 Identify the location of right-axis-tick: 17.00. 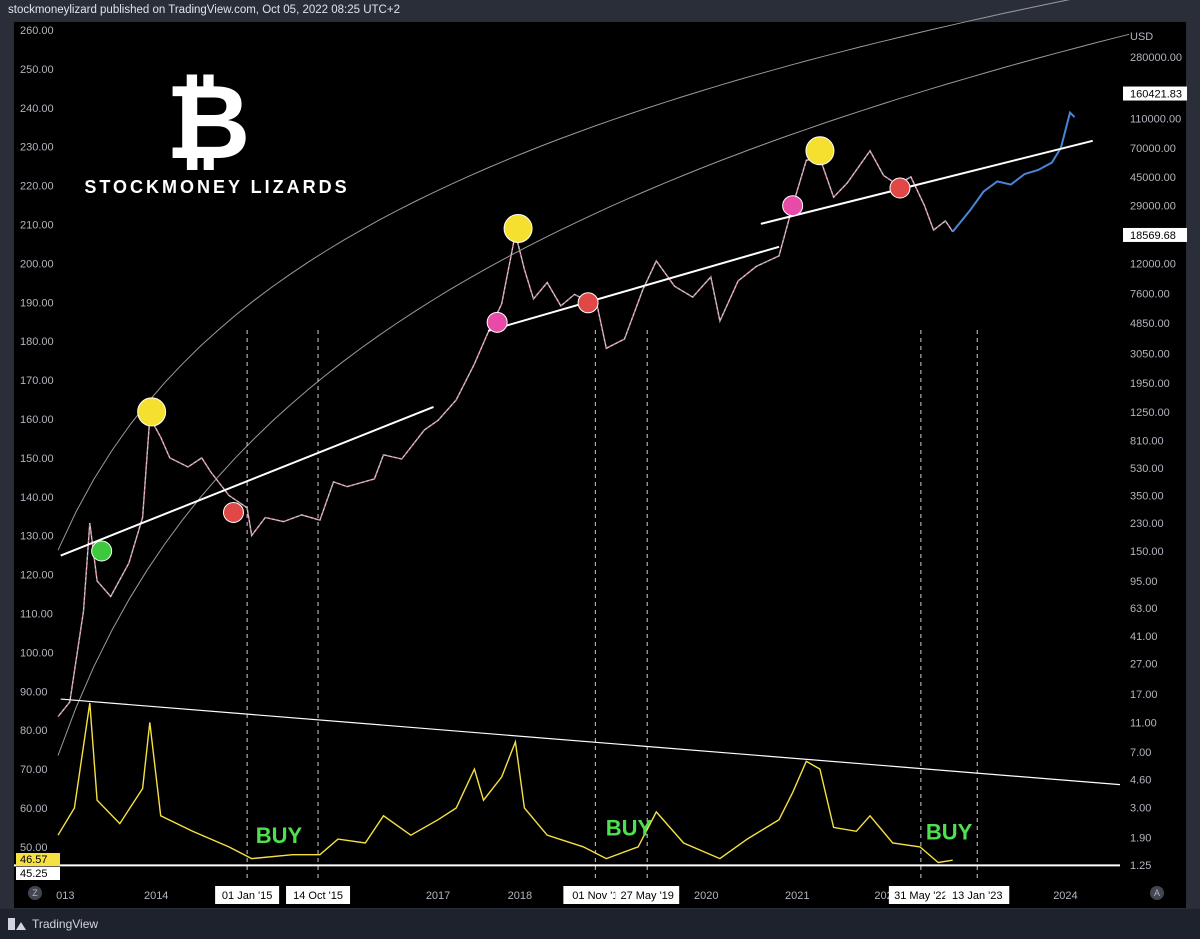
(1144, 695).